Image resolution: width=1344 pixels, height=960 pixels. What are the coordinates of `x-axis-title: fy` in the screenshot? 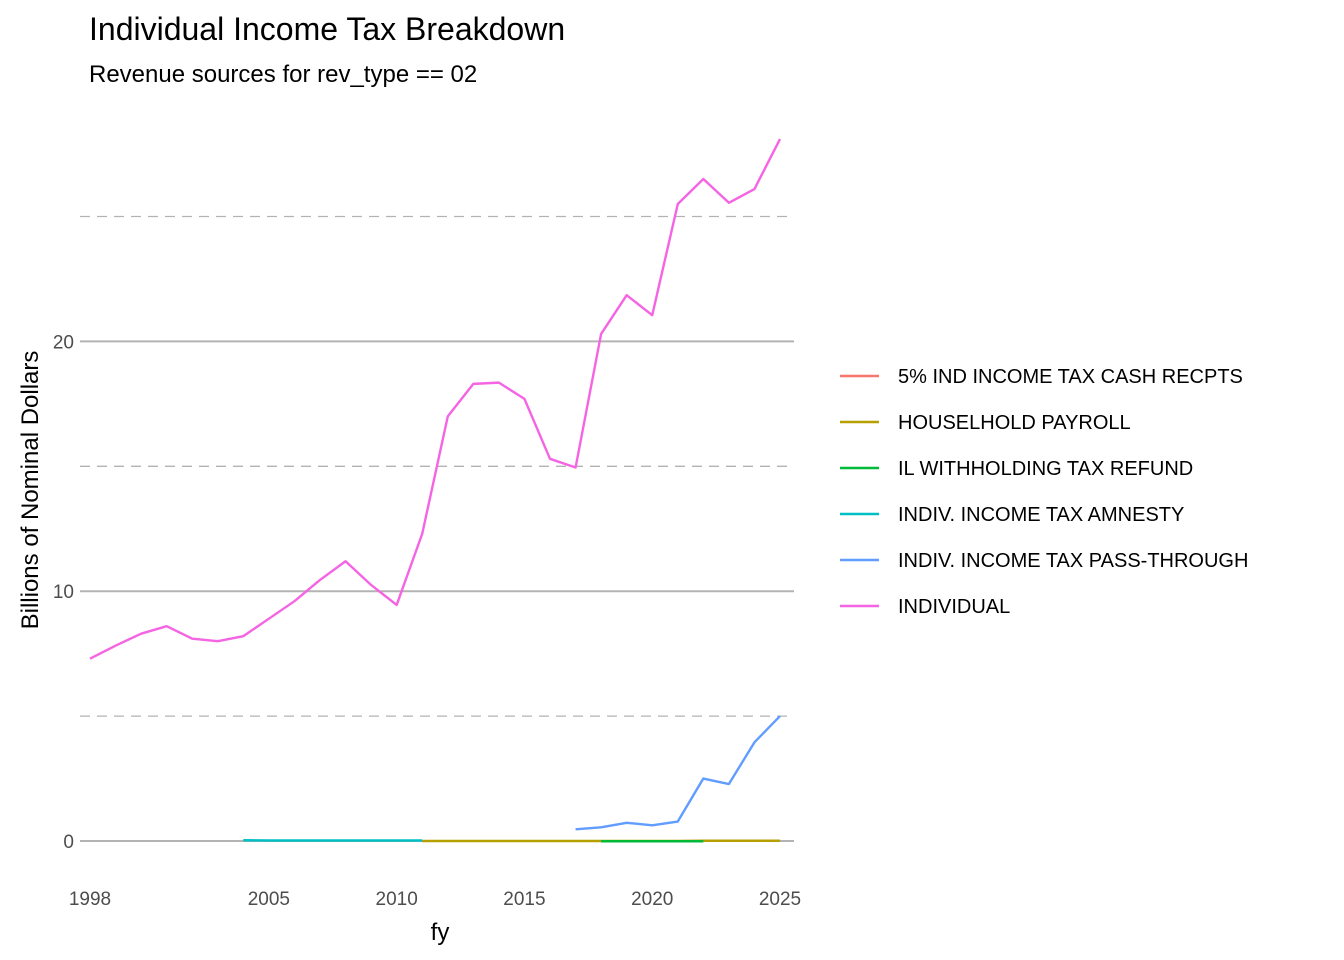 It's located at (440, 932).